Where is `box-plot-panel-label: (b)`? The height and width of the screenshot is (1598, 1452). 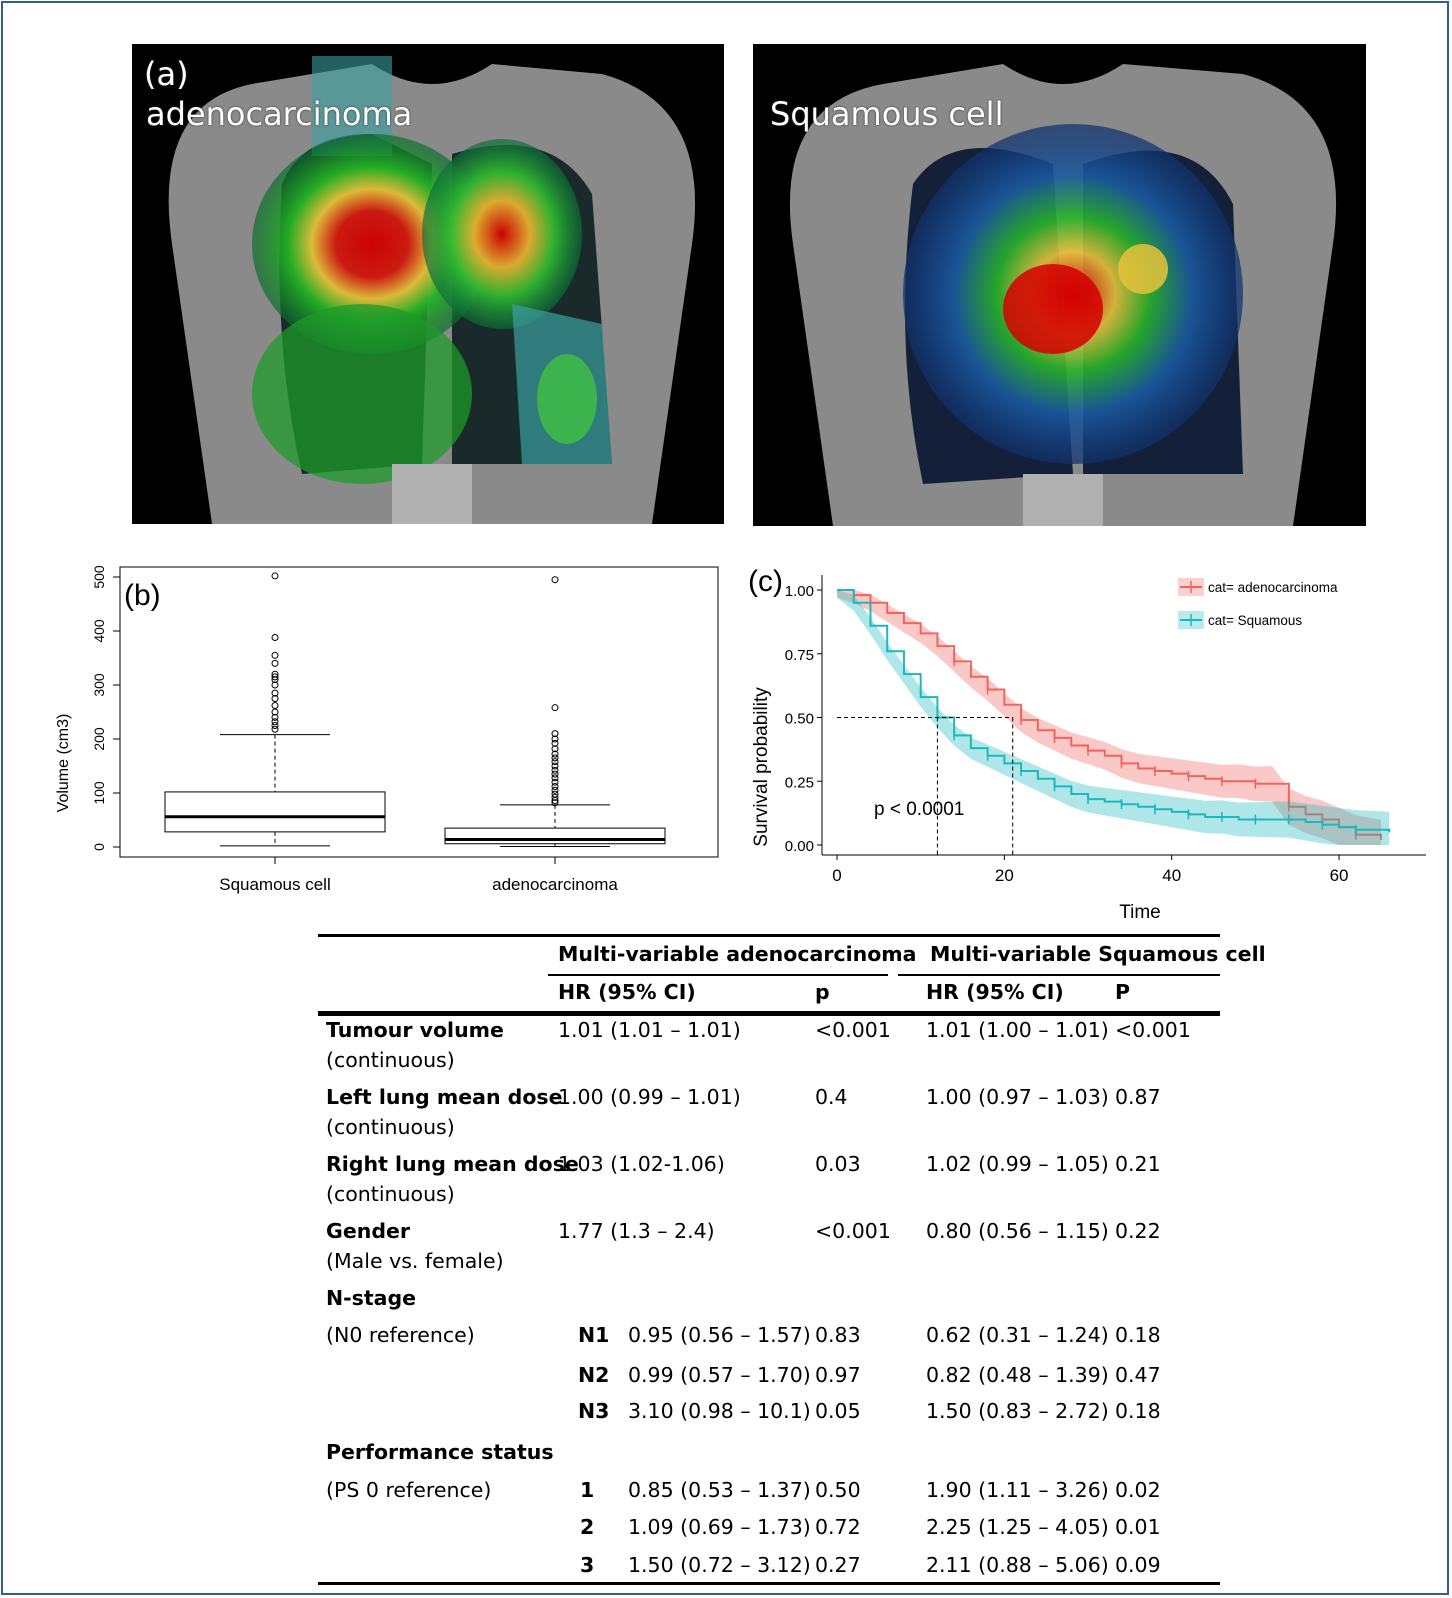 box-plot-panel-label: (b) is located at coordinates (142, 595).